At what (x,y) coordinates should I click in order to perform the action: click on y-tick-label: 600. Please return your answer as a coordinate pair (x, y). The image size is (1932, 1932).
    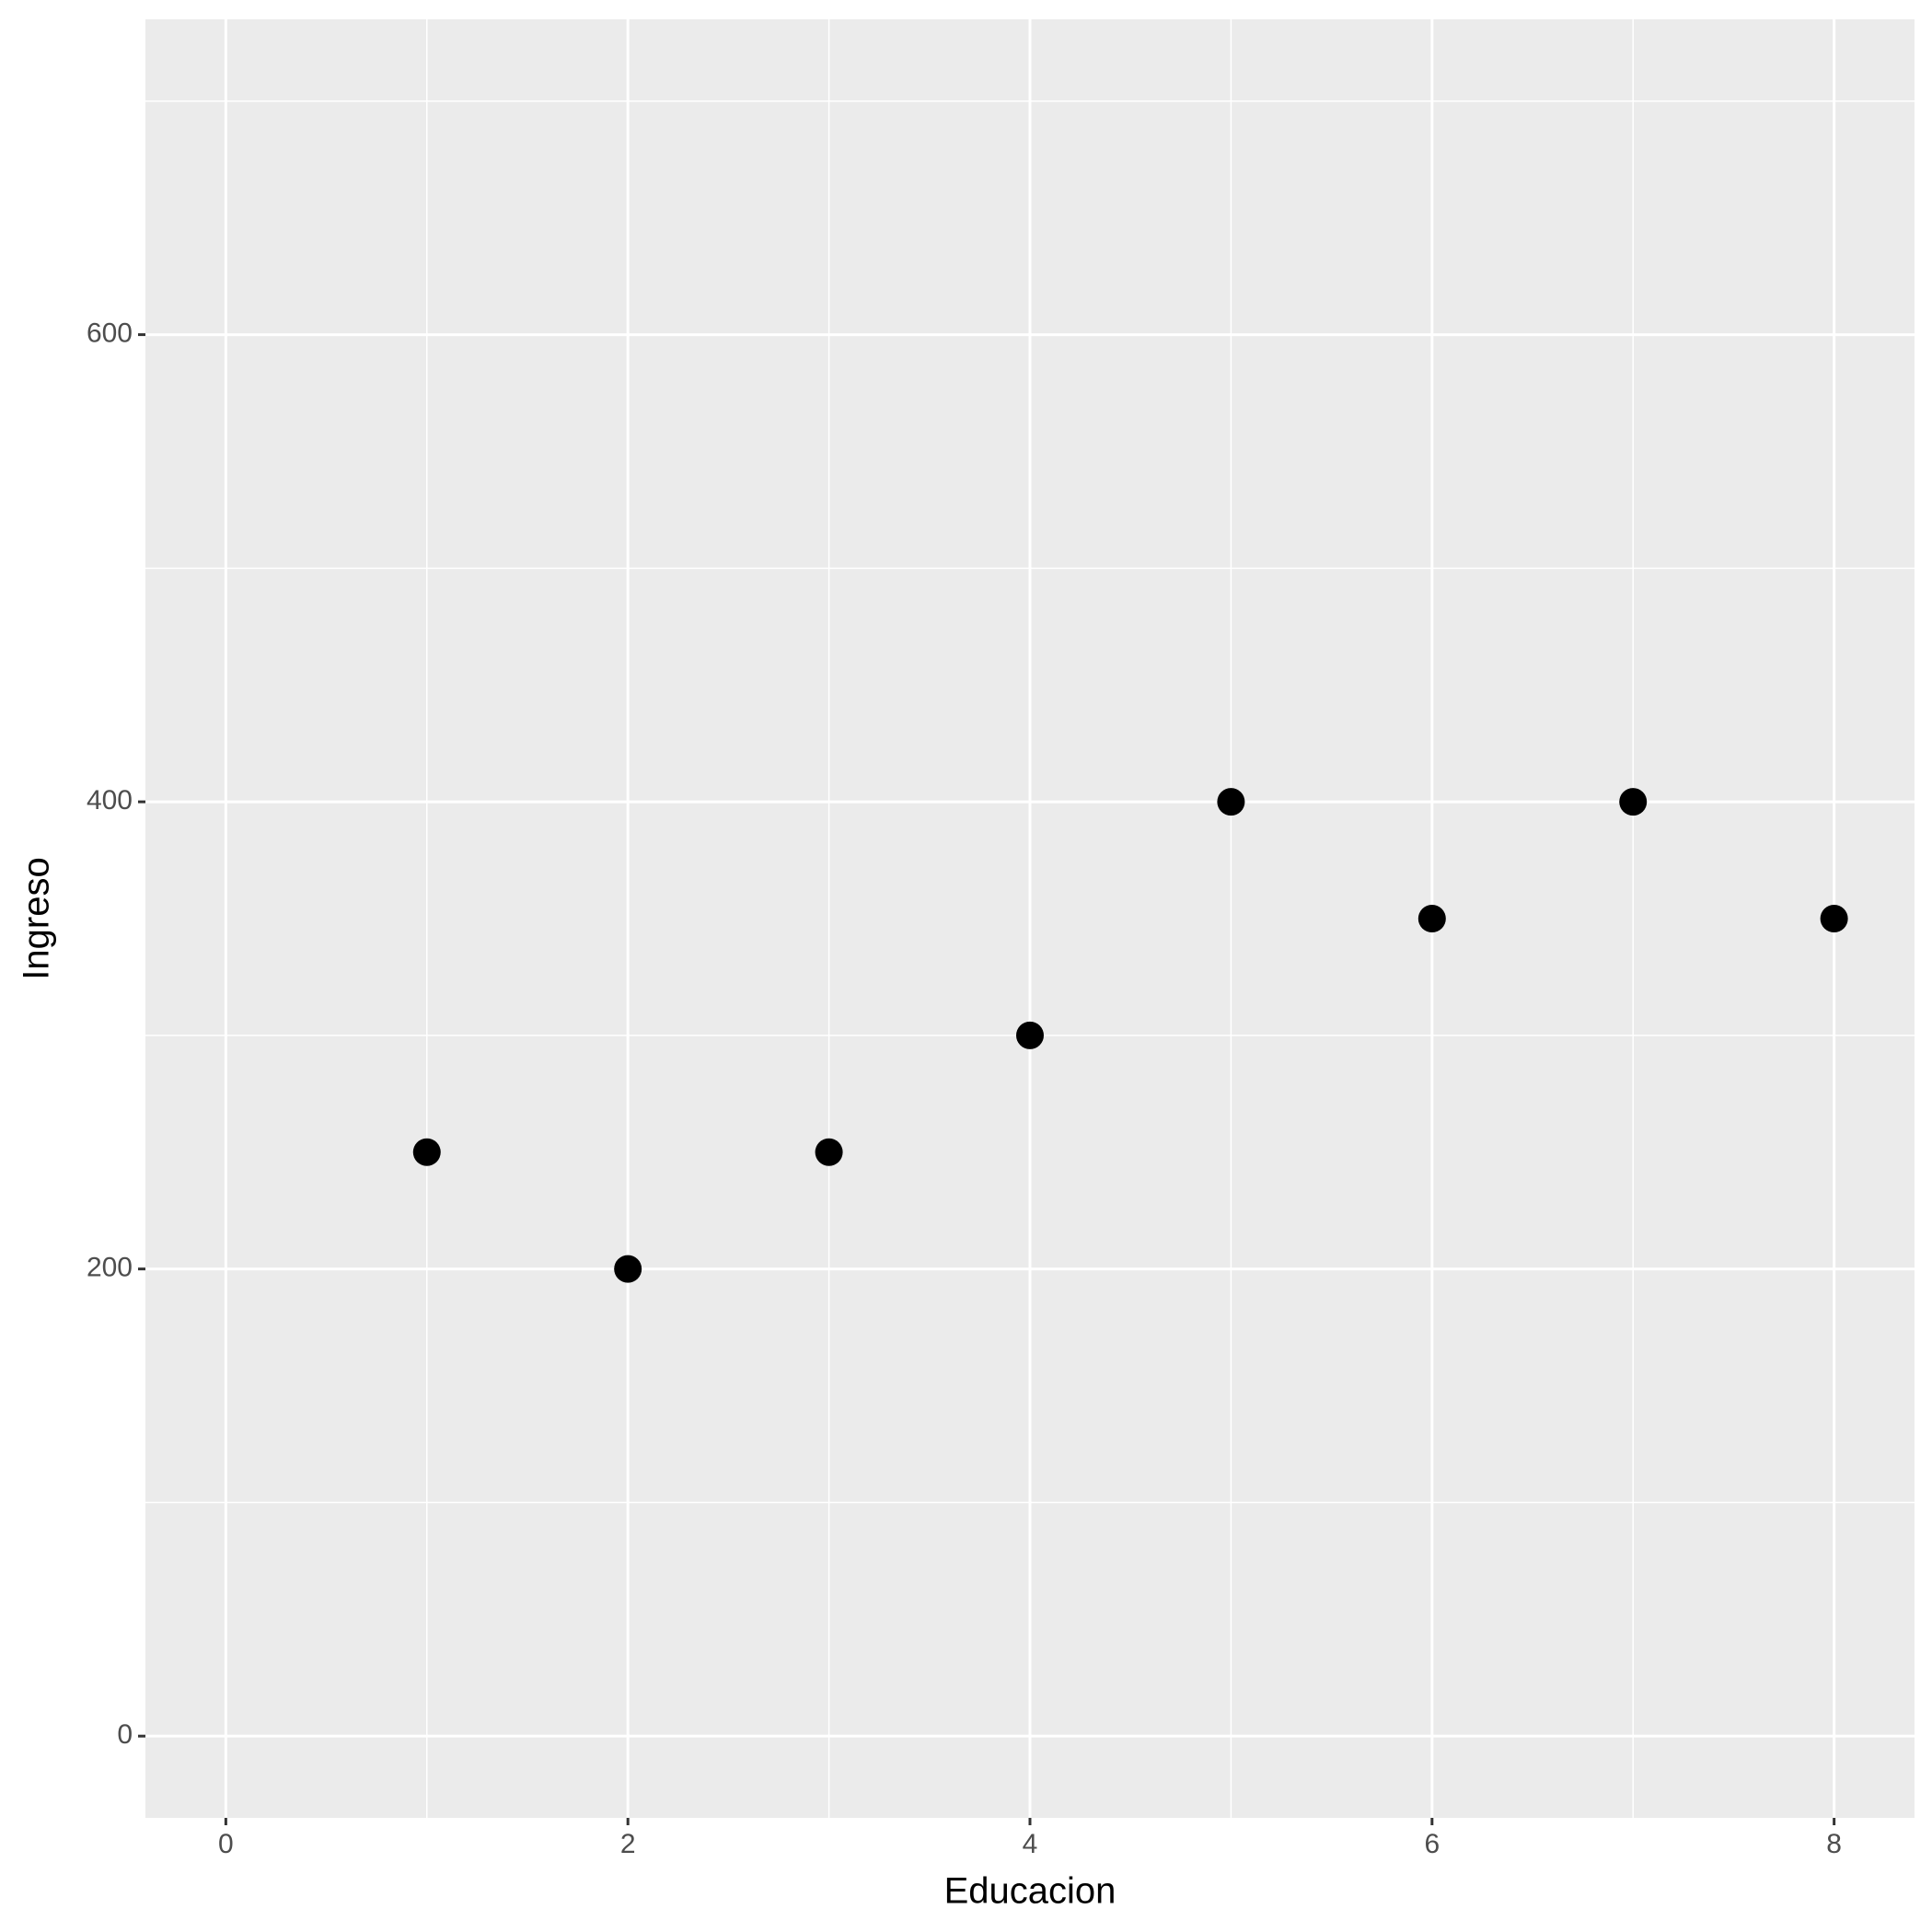
    Looking at the image, I should click on (110, 333).